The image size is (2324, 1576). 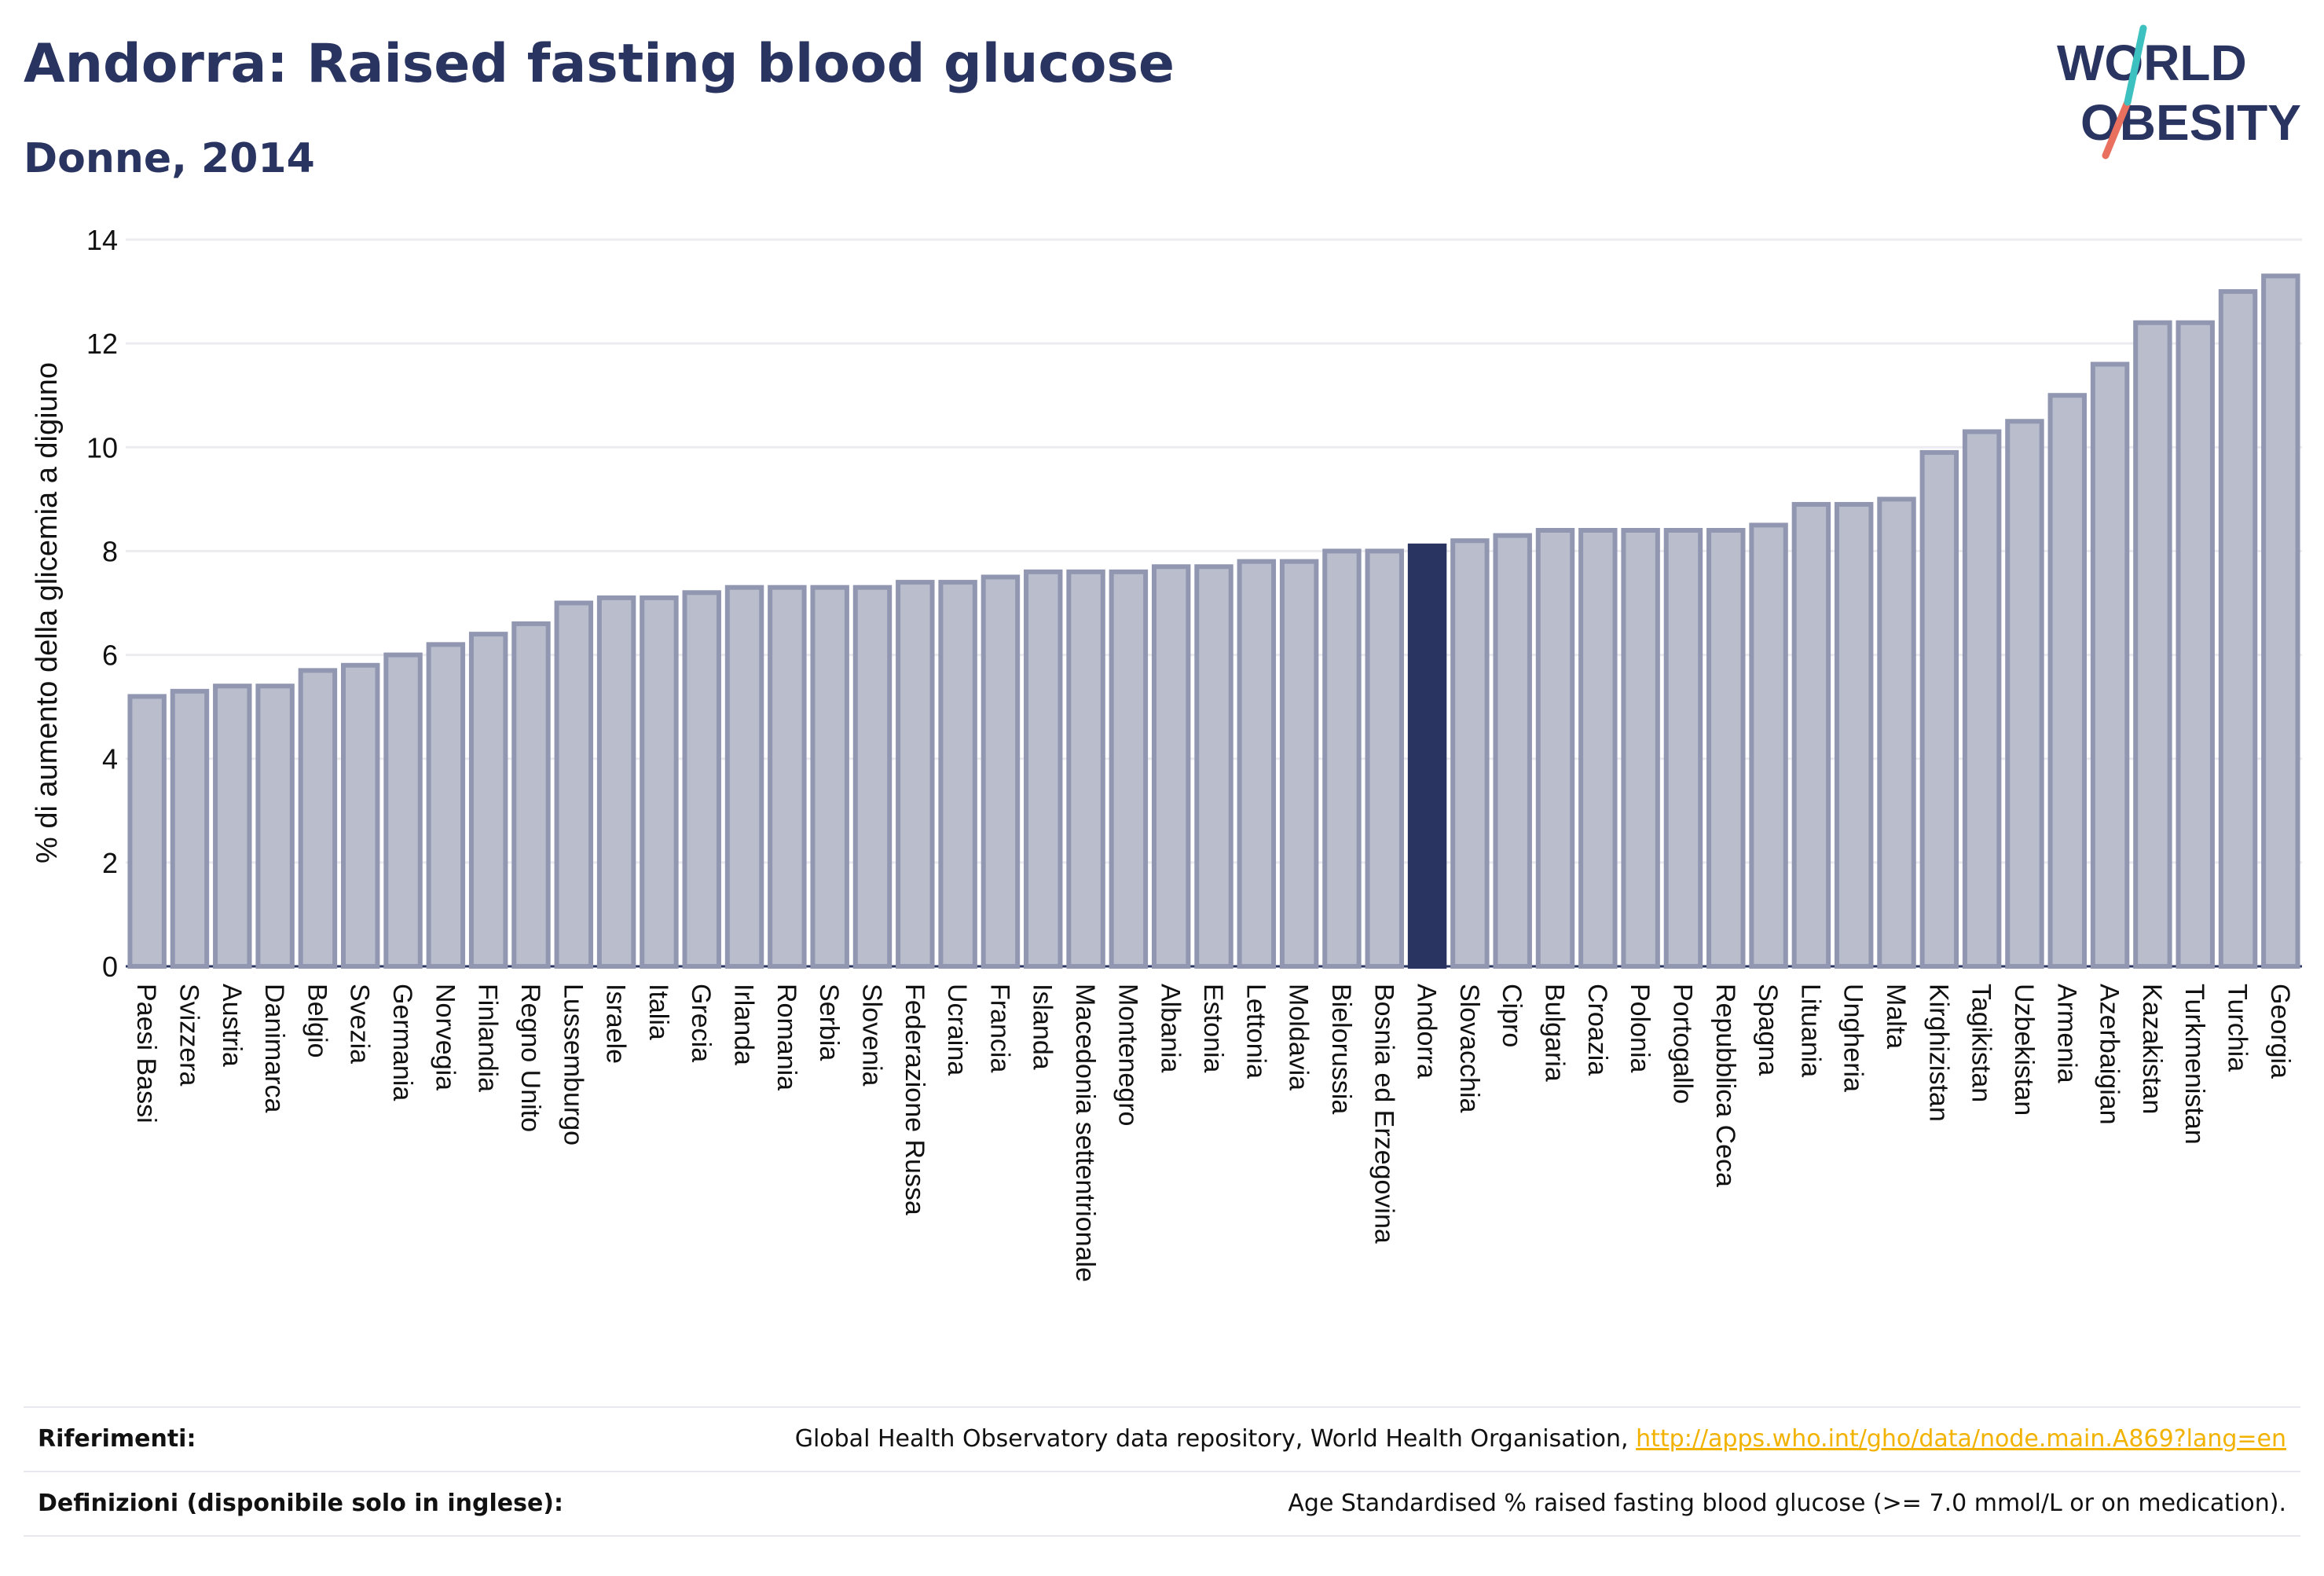 What do you see at coordinates (744, 1024) in the screenshot?
I see `x-tick-label: Irlanda` at bounding box center [744, 1024].